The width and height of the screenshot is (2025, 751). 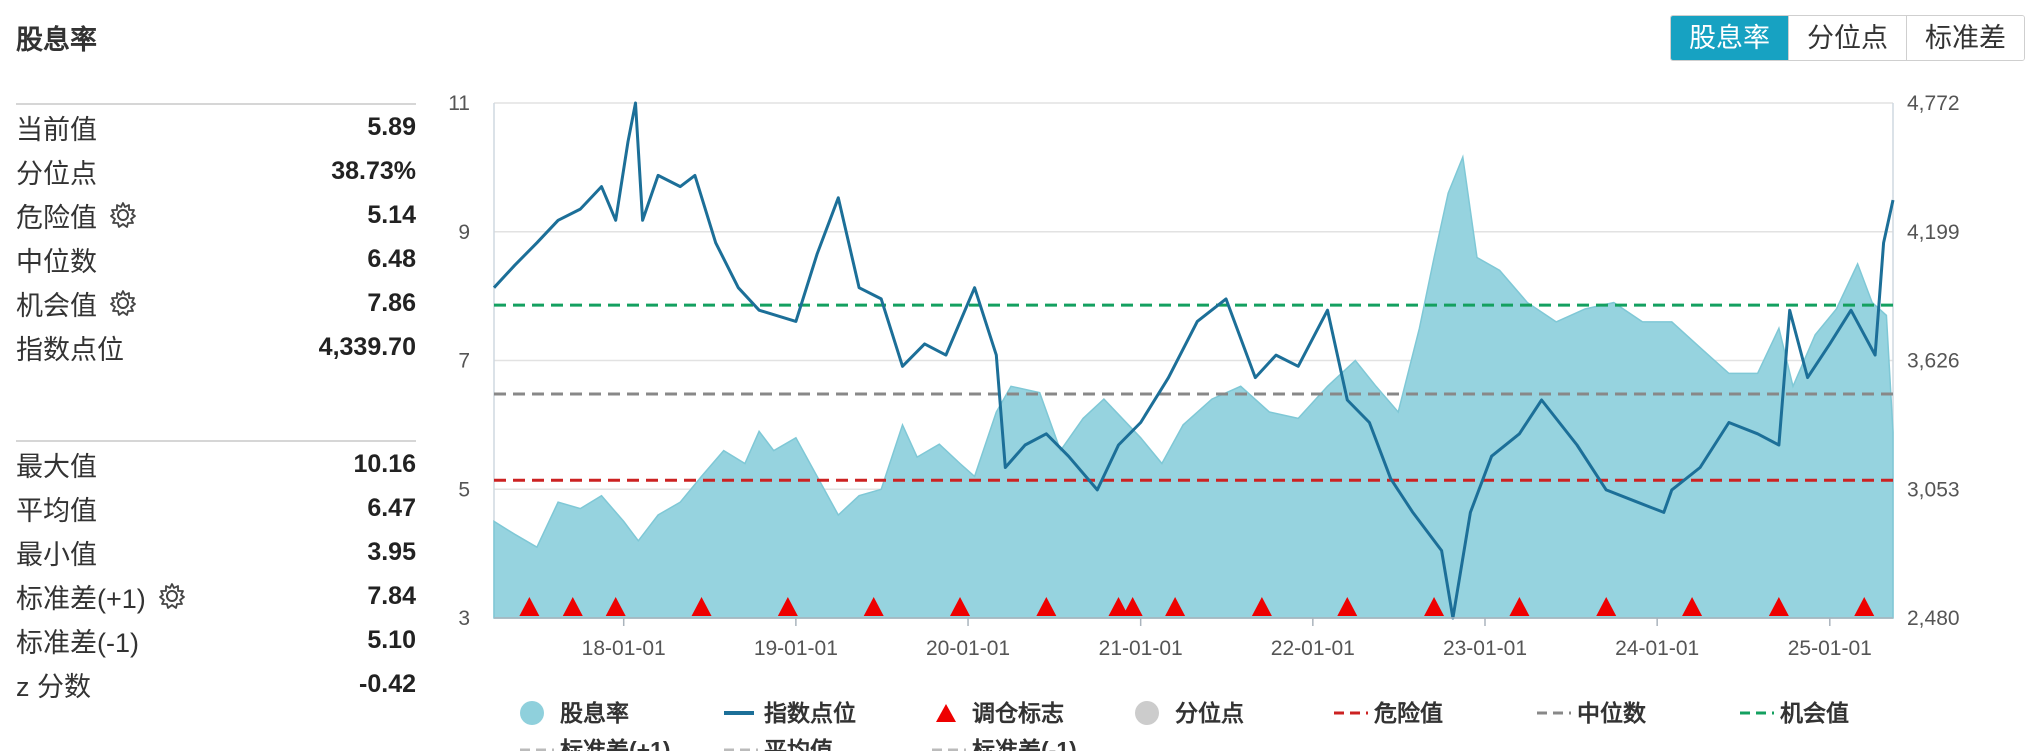 What do you see at coordinates (1018, 713) in the screenshot?
I see `legend-label: 调仓标志` at bounding box center [1018, 713].